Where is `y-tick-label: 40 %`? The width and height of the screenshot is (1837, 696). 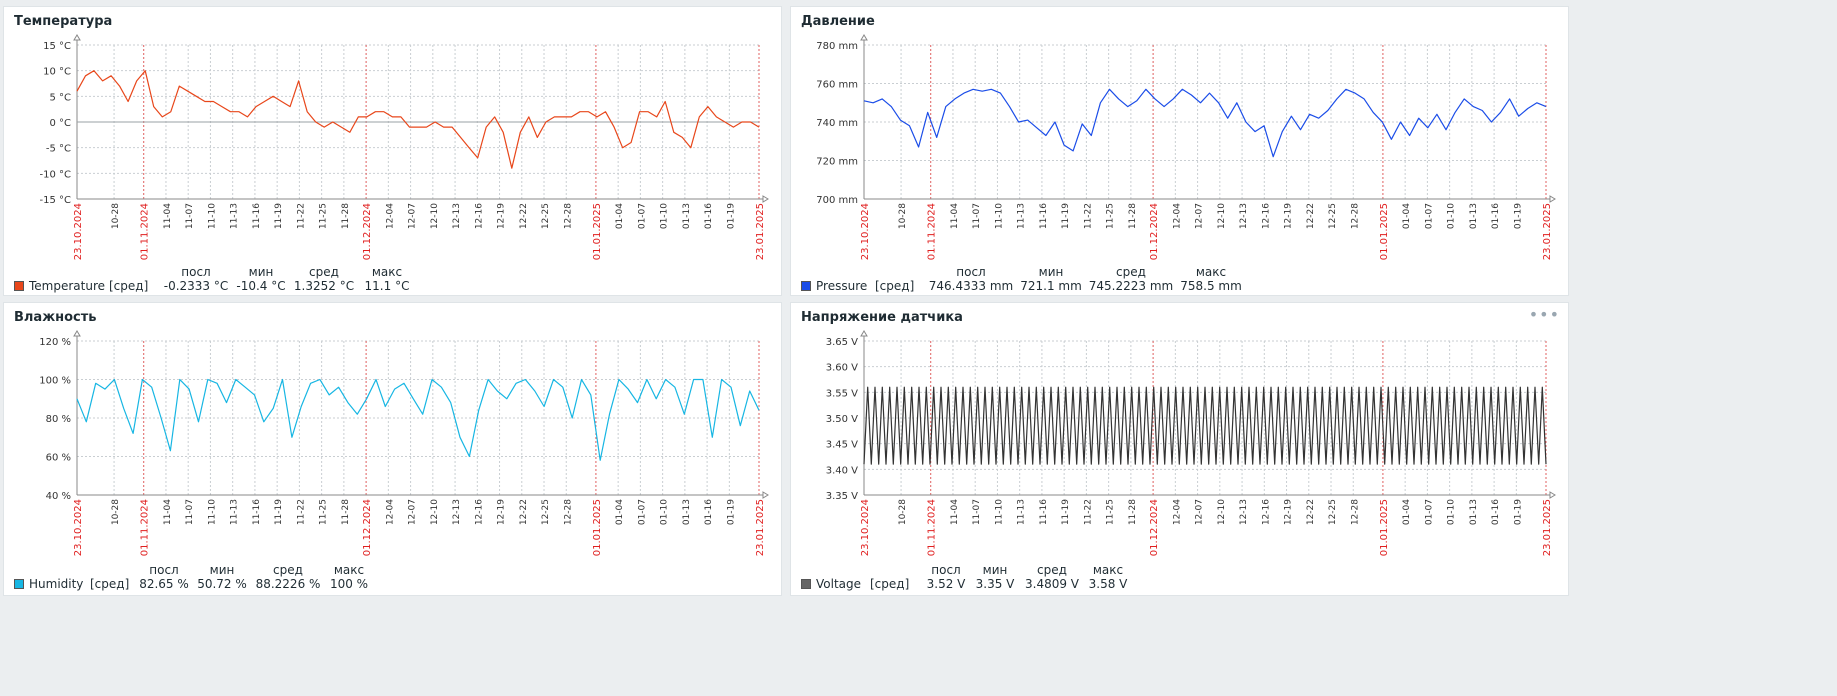 y-tick-label: 40 % is located at coordinates (58, 496).